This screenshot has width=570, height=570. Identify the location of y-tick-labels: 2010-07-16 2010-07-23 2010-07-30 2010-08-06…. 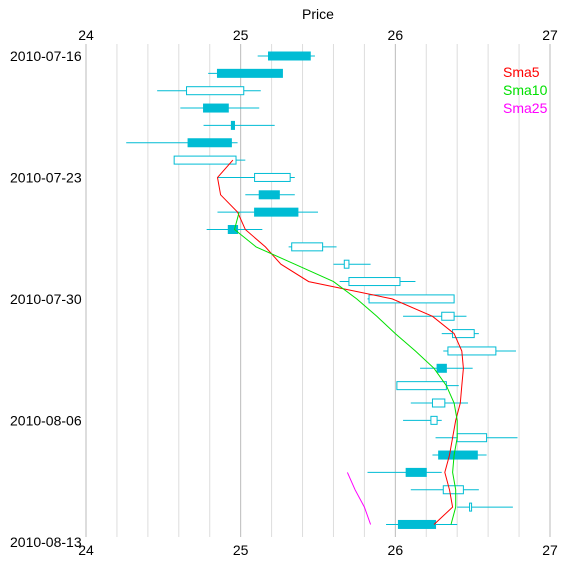
(46, 299).